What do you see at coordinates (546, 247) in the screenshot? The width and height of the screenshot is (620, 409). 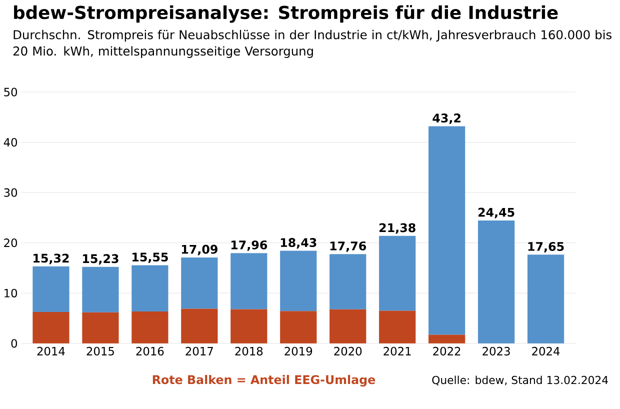 I see `total-label: 17,65` at bounding box center [546, 247].